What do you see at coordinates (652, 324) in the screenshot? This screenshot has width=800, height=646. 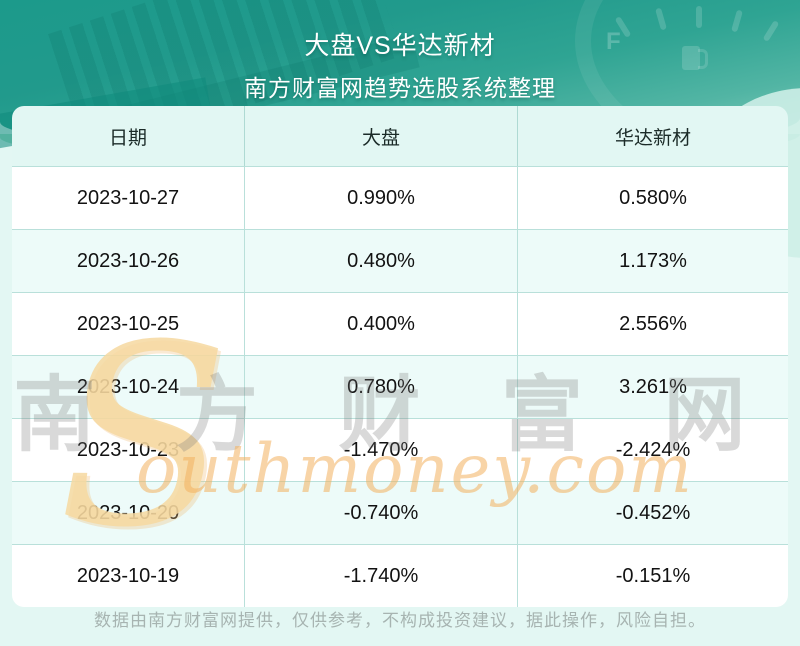 I see `stock-cell: 2.556%` at bounding box center [652, 324].